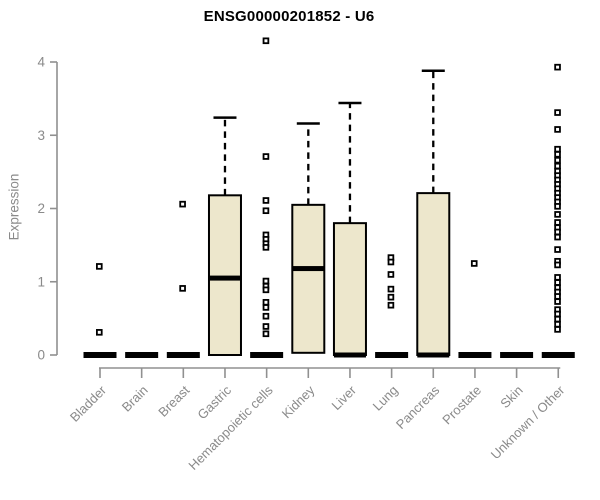  I want to click on x-tick-label-liver: Liver, so click(344, 397).